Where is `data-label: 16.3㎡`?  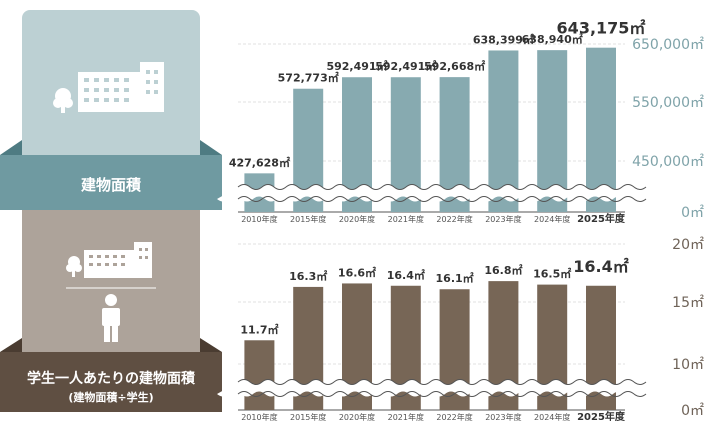 data-label: 16.3㎡ is located at coordinates (308, 276).